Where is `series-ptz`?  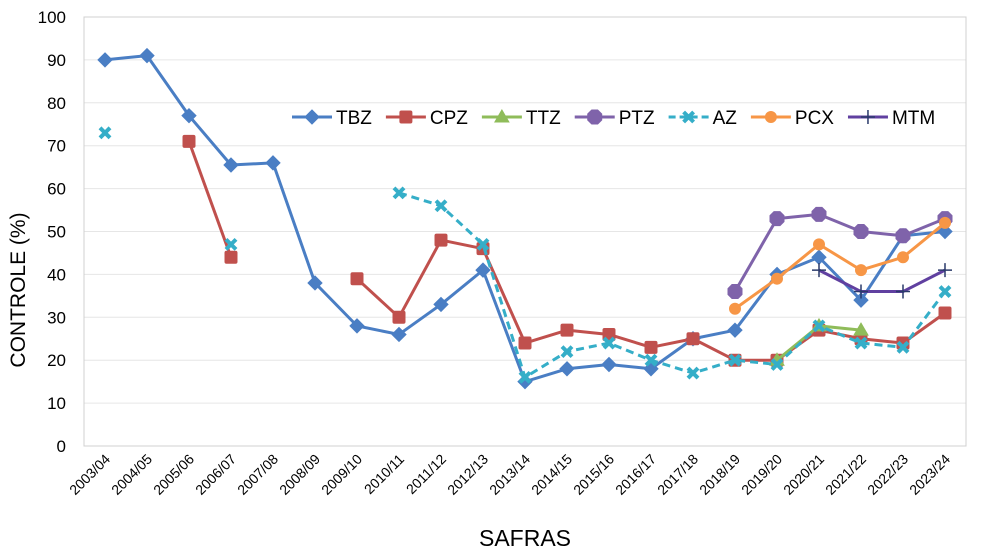 series-ptz is located at coordinates (840, 253).